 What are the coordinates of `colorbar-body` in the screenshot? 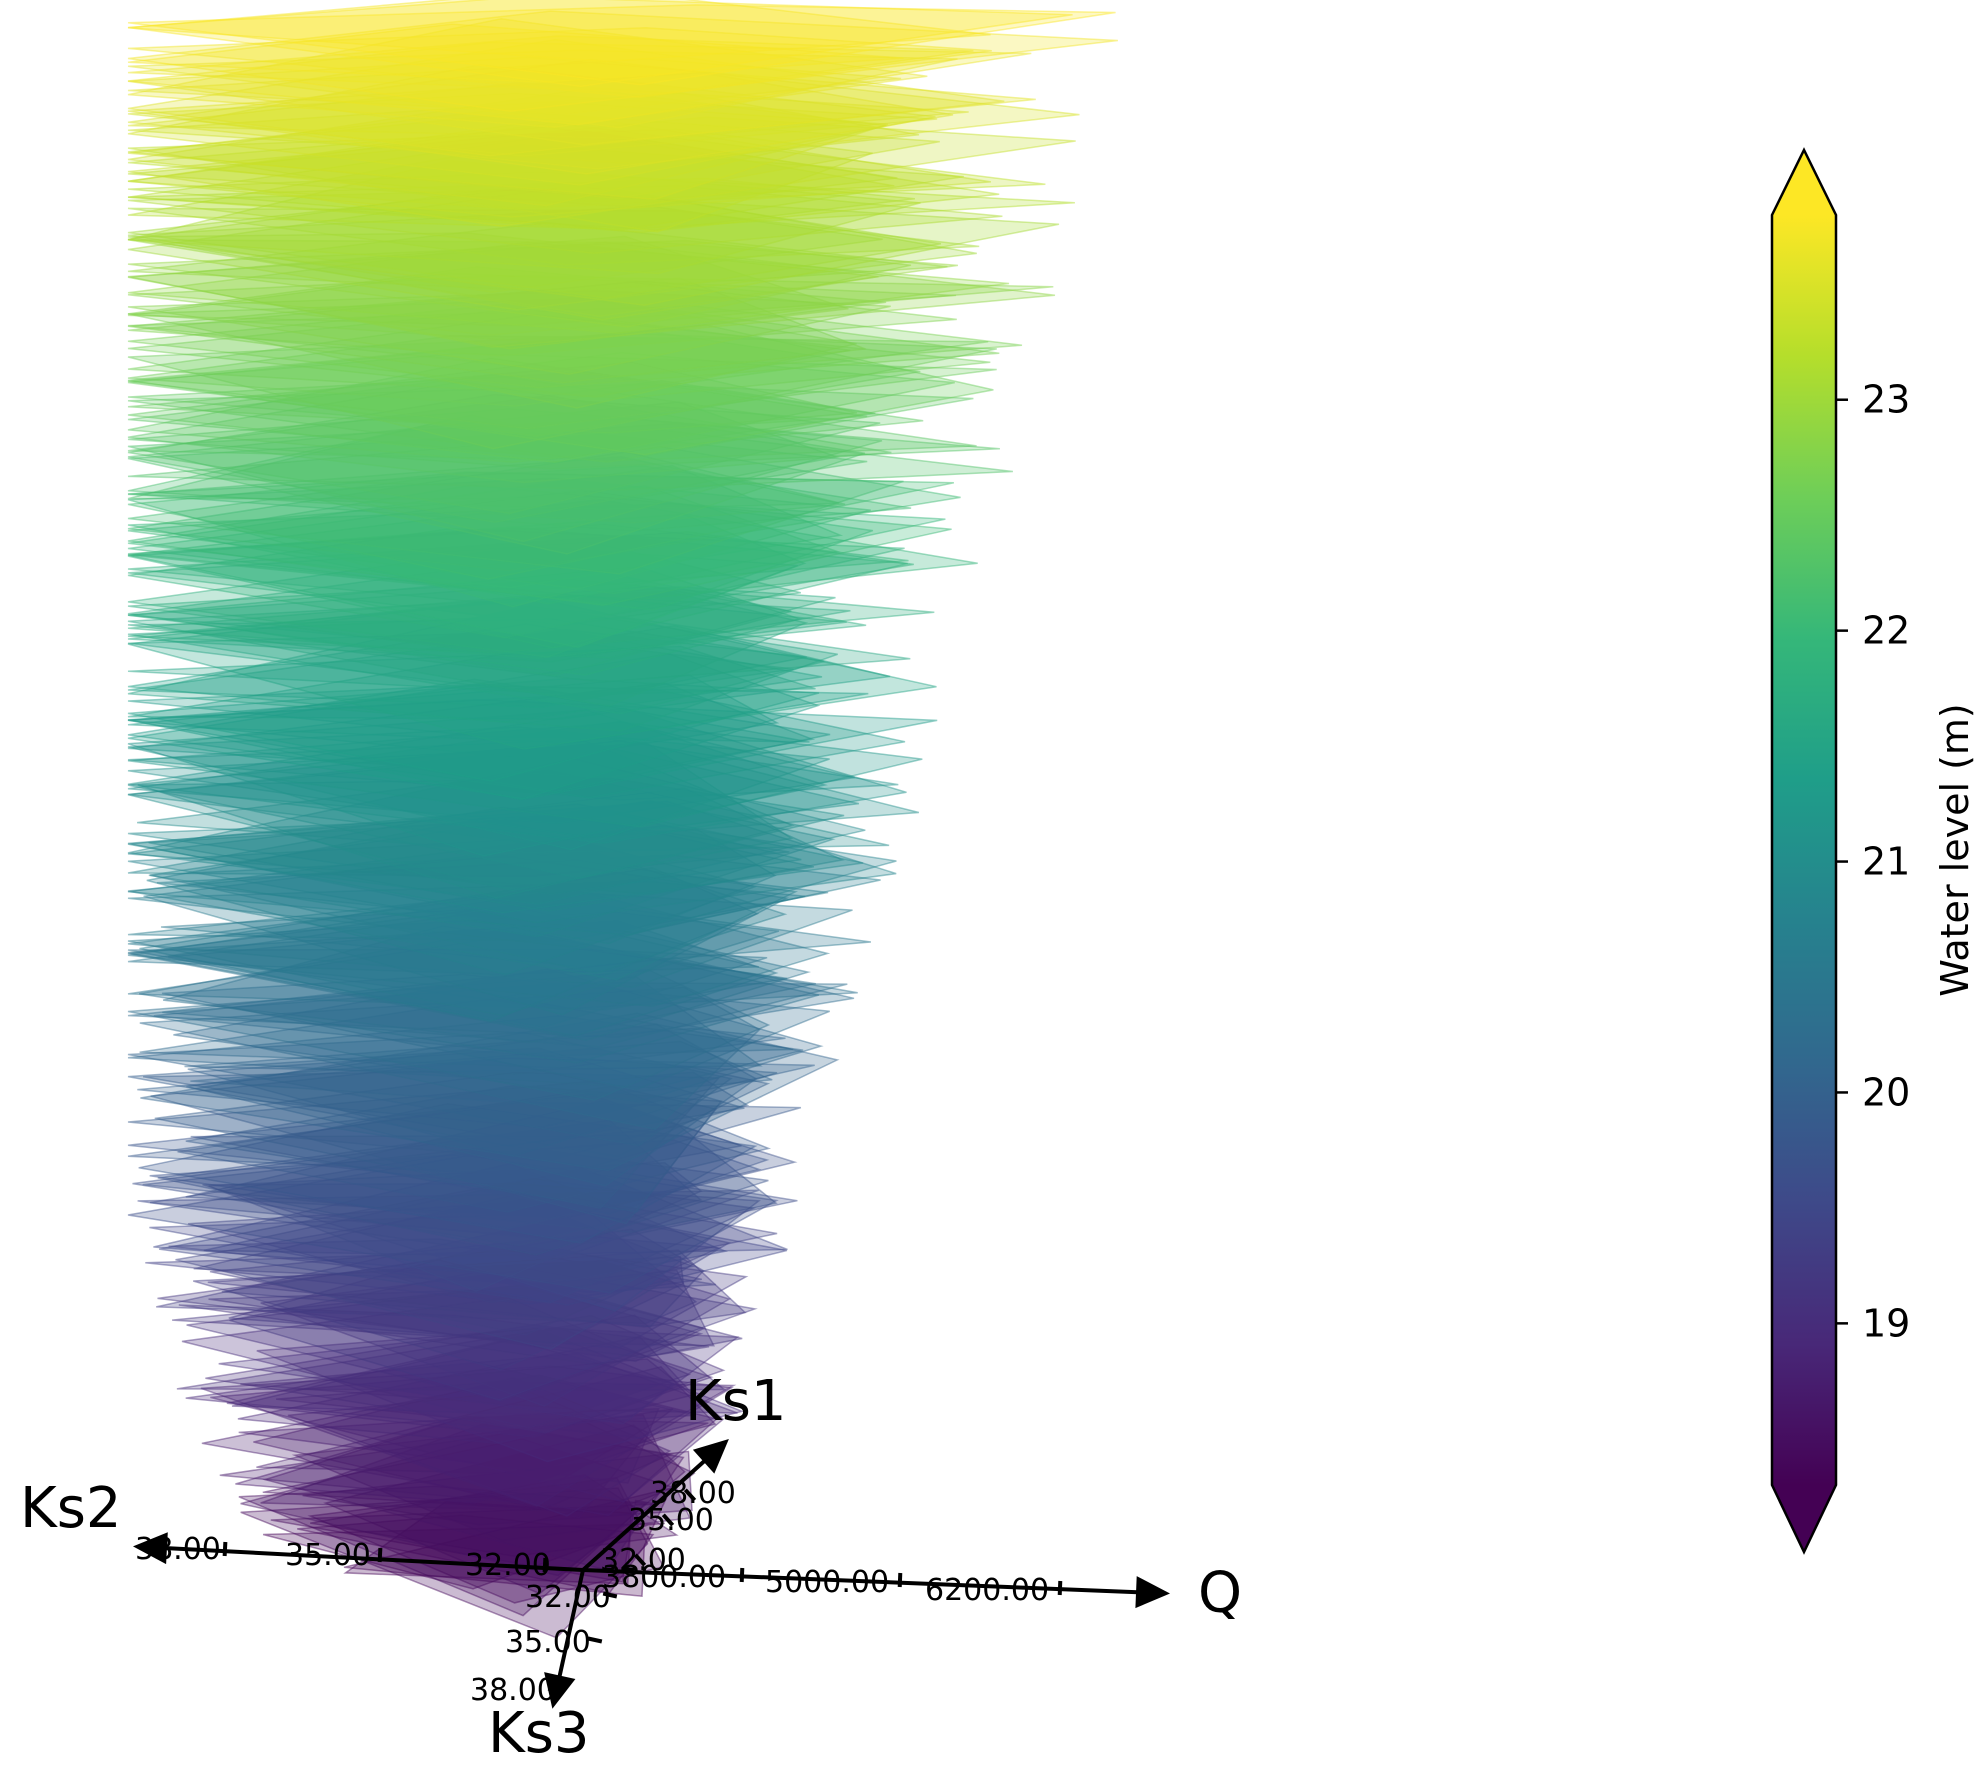 It's located at (1804, 850).